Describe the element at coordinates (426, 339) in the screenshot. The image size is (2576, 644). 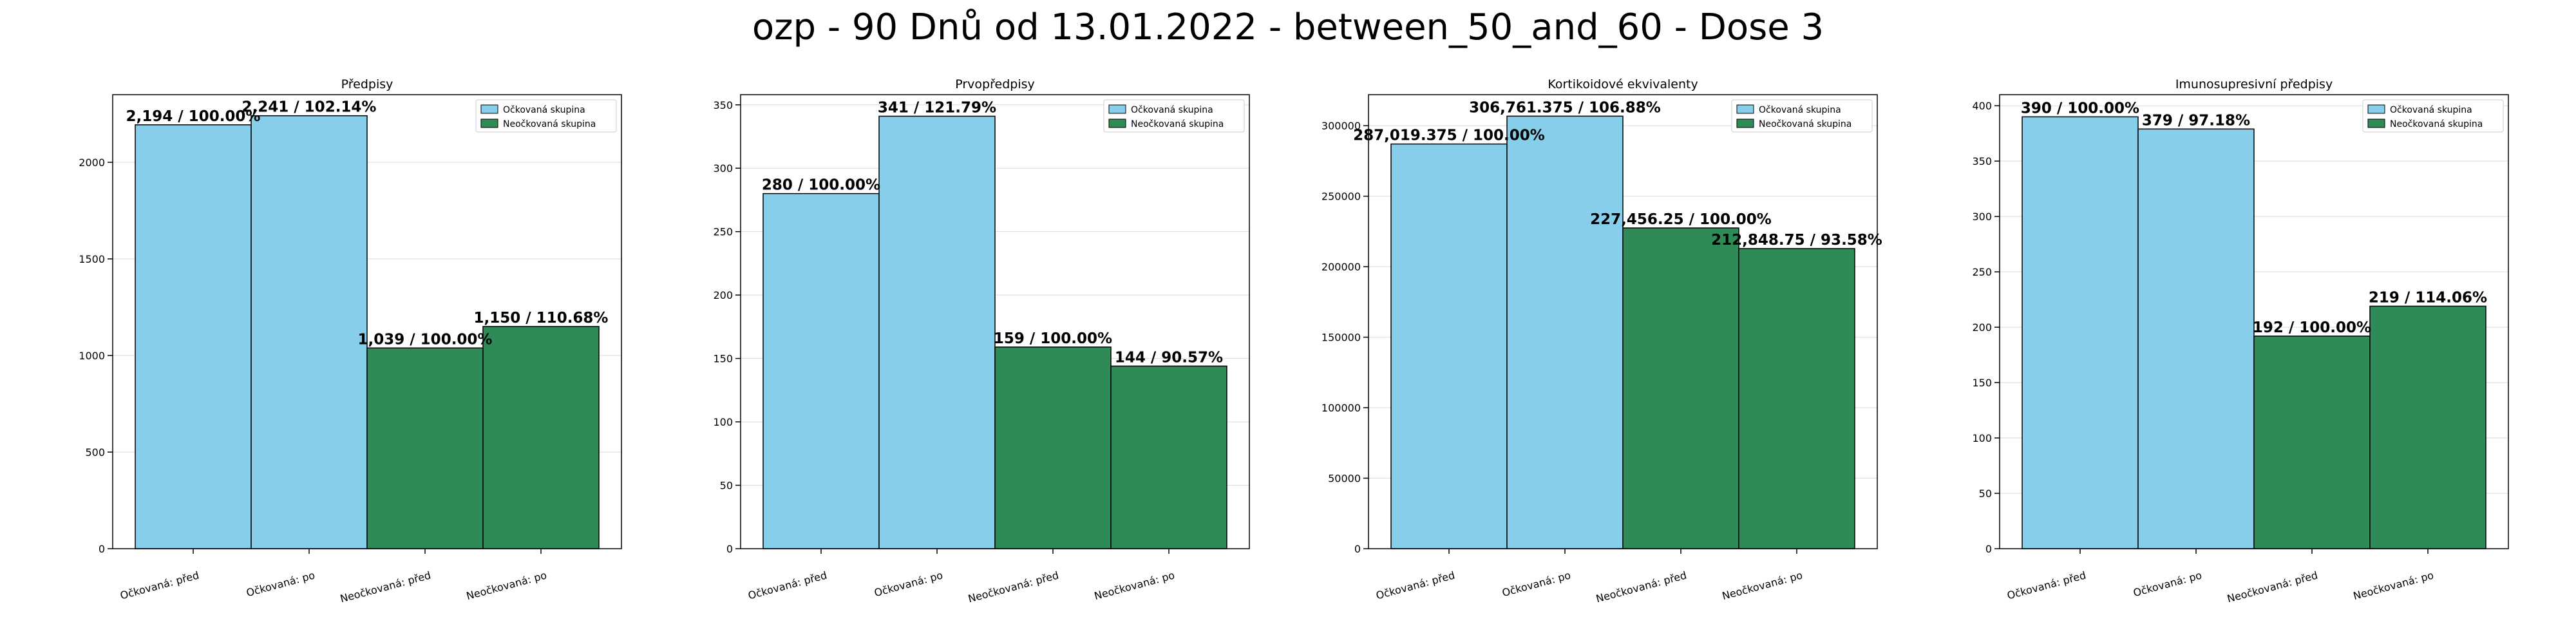
I see `data-label: 1,039 / 100.00%` at that location.